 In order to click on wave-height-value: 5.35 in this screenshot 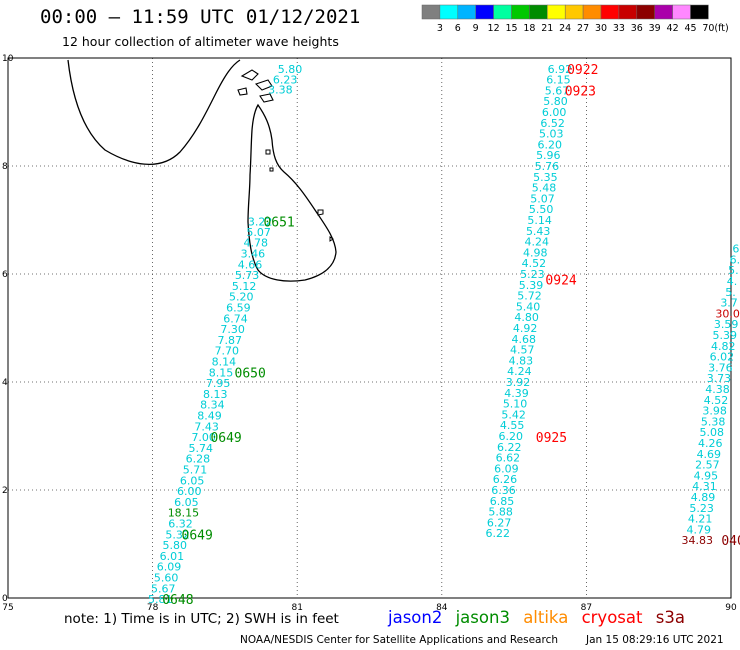, I will do `click(545, 177)`.